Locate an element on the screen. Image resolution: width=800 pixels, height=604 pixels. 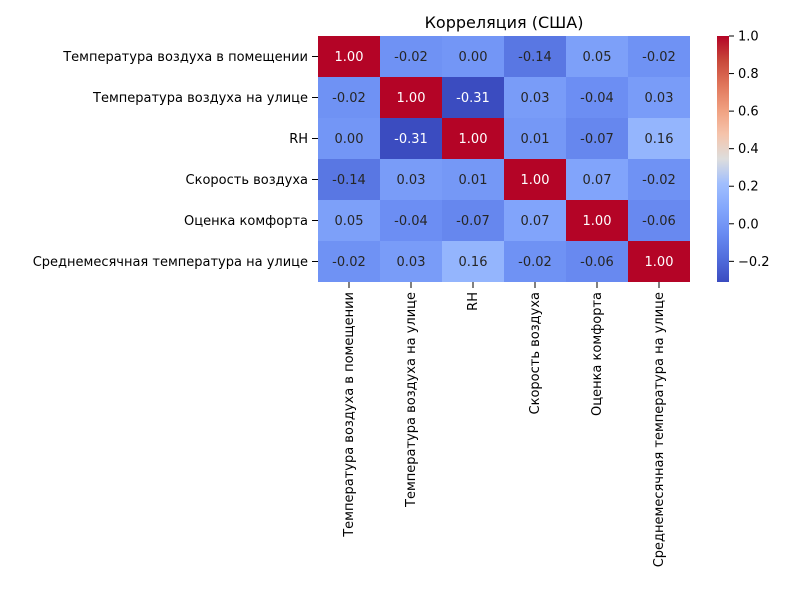
heatmap-value-2-5: 0.16 is located at coordinates (659, 139).